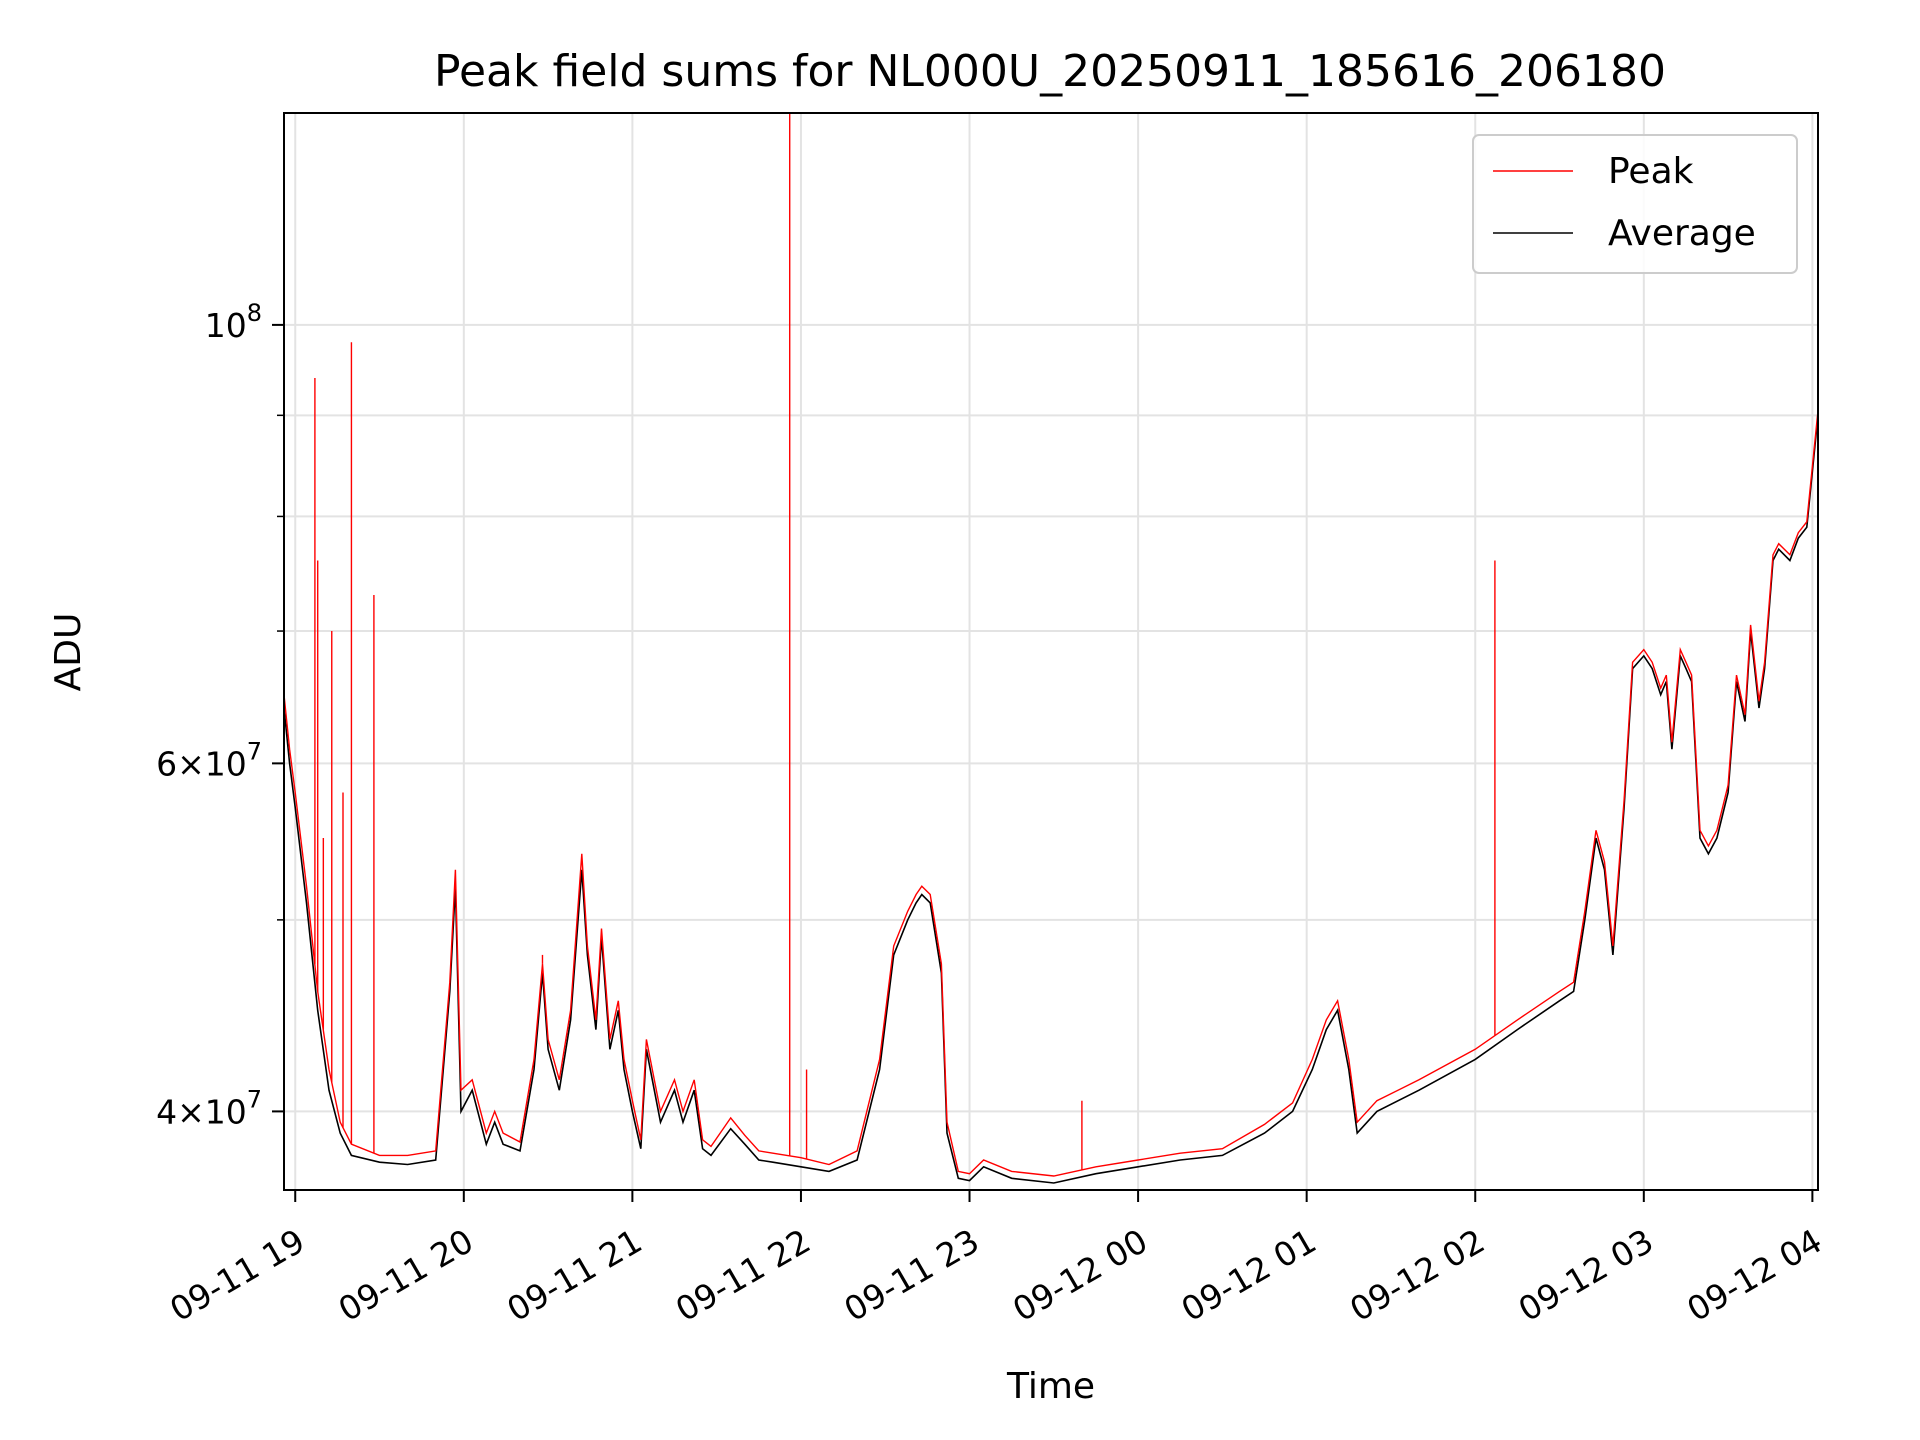  What do you see at coordinates (166, 1111) in the screenshot?
I see `y-tick-mantissa: 4` at bounding box center [166, 1111].